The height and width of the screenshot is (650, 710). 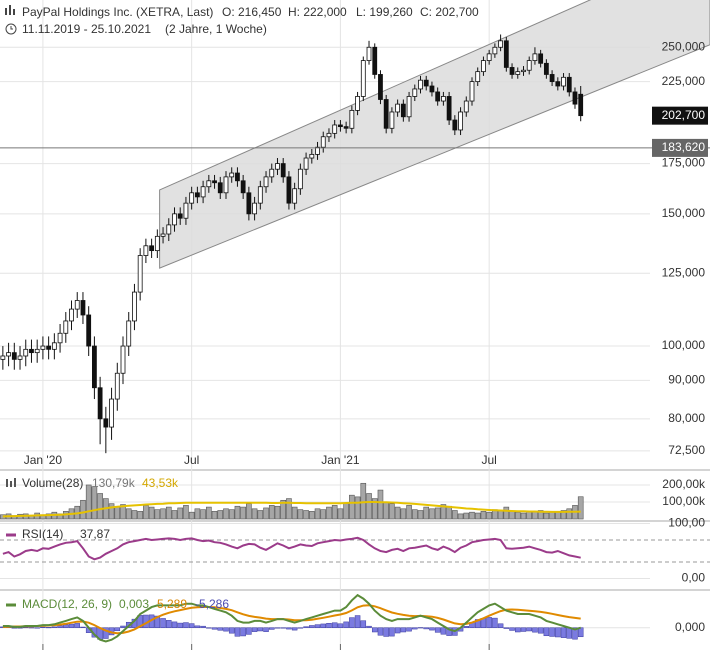 I want to click on macd-line, so click(x=291, y=618).